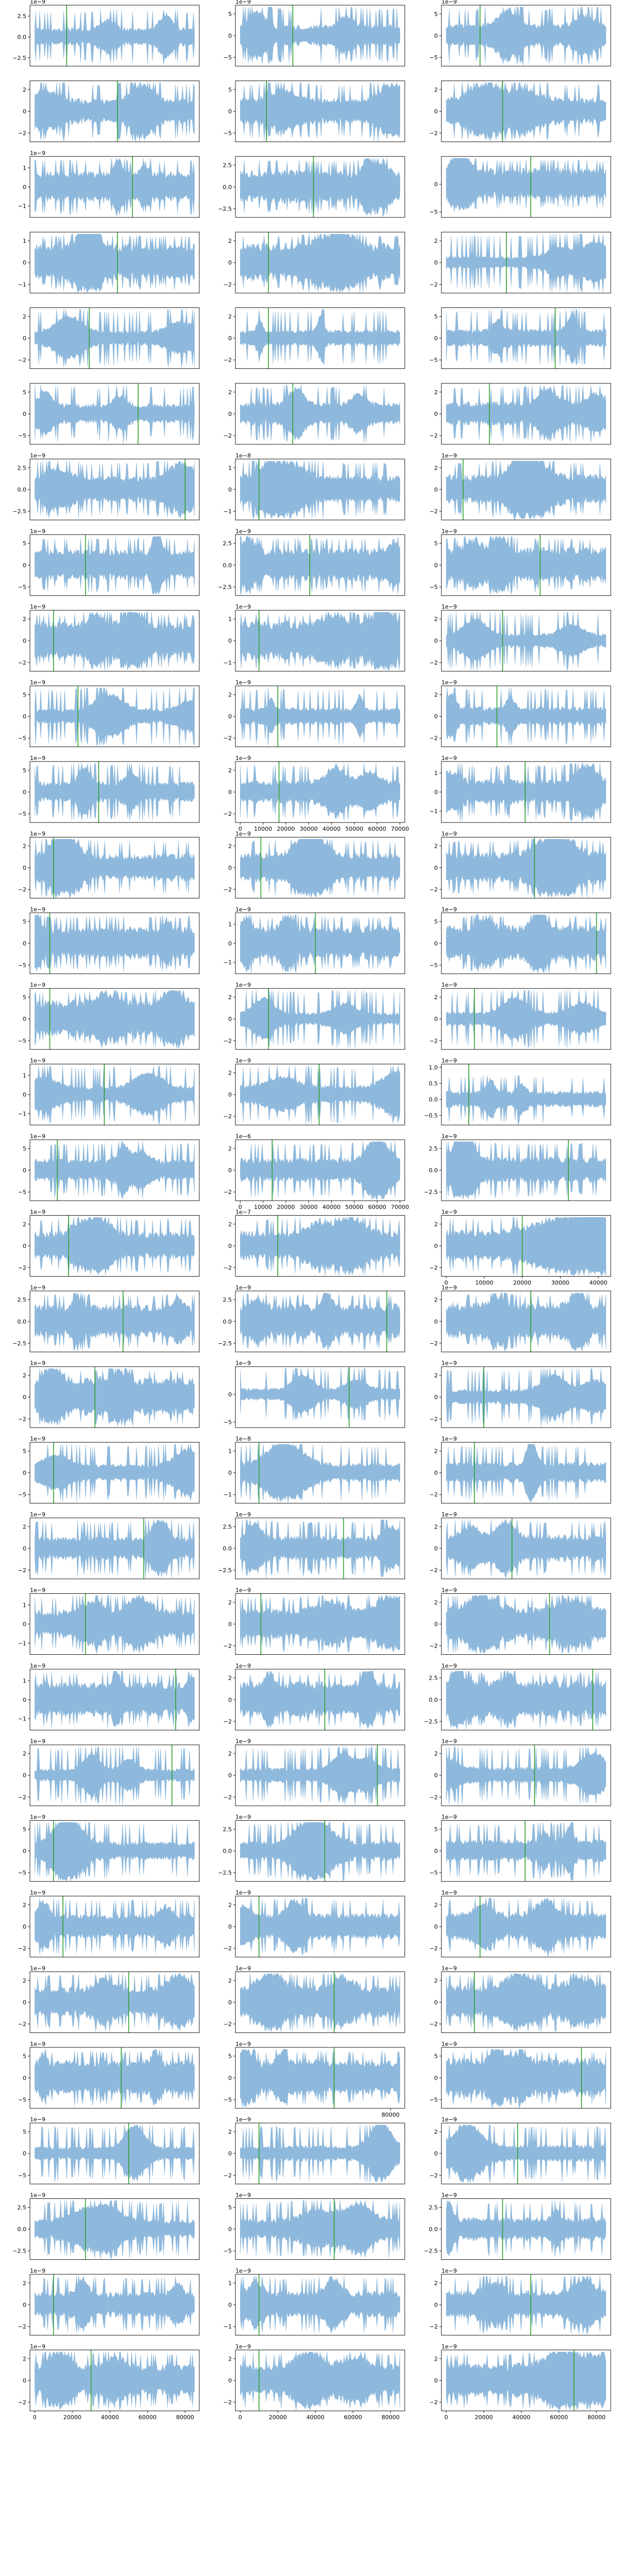  I want to click on series-r15c3, so click(526, 1100).